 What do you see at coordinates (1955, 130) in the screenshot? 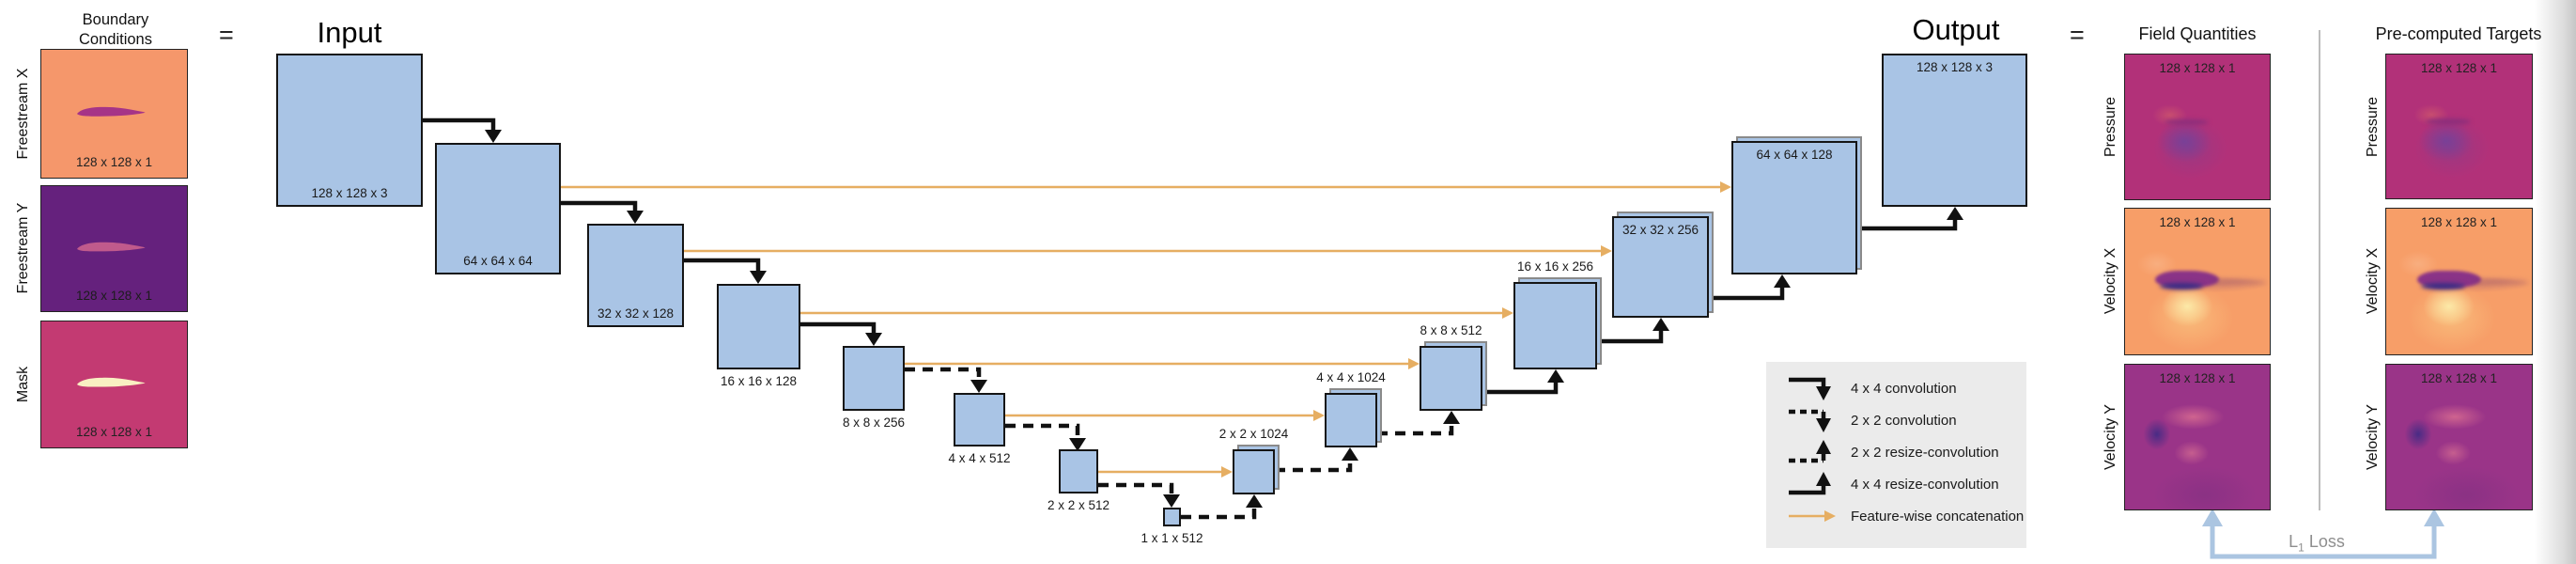
I see `unet-output-box: 128 x 128 x 3` at bounding box center [1955, 130].